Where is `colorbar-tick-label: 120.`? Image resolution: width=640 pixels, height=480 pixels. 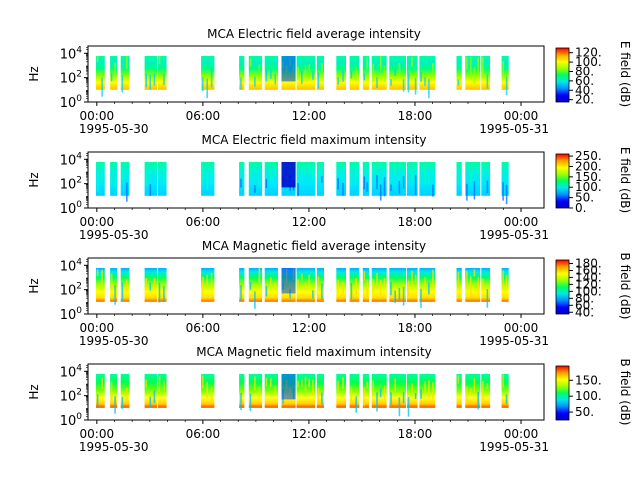
colorbar-tick-label: 120. is located at coordinates (588, 53).